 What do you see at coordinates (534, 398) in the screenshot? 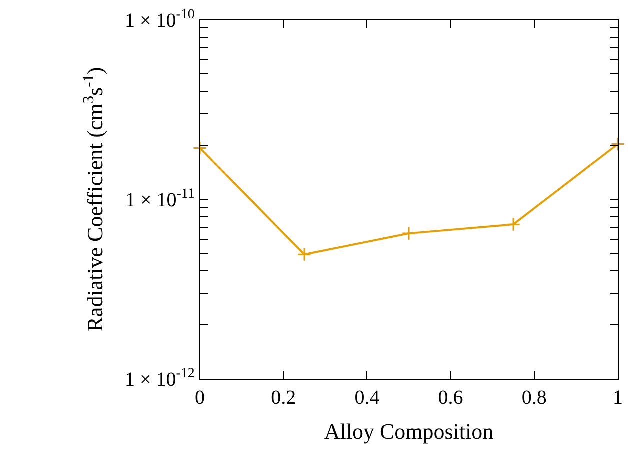
I see `x-tick-label: 0.8` at bounding box center [534, 398].